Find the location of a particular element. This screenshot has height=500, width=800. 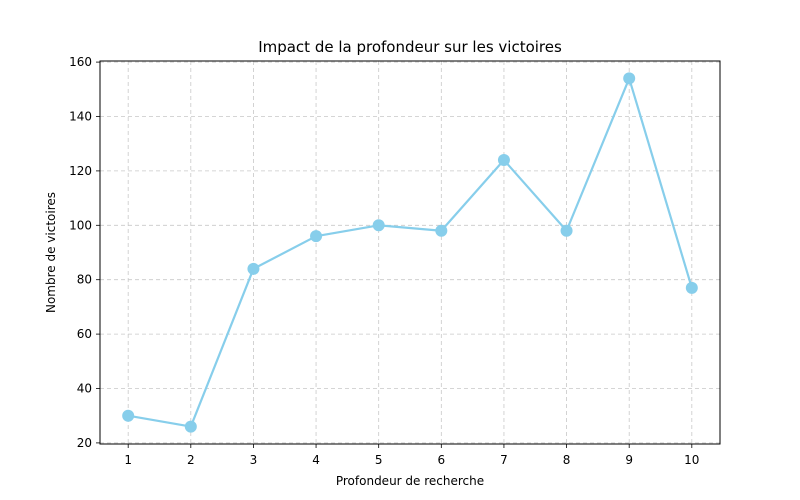

x-tick-label: 2 is located at coordinates (191, 460).